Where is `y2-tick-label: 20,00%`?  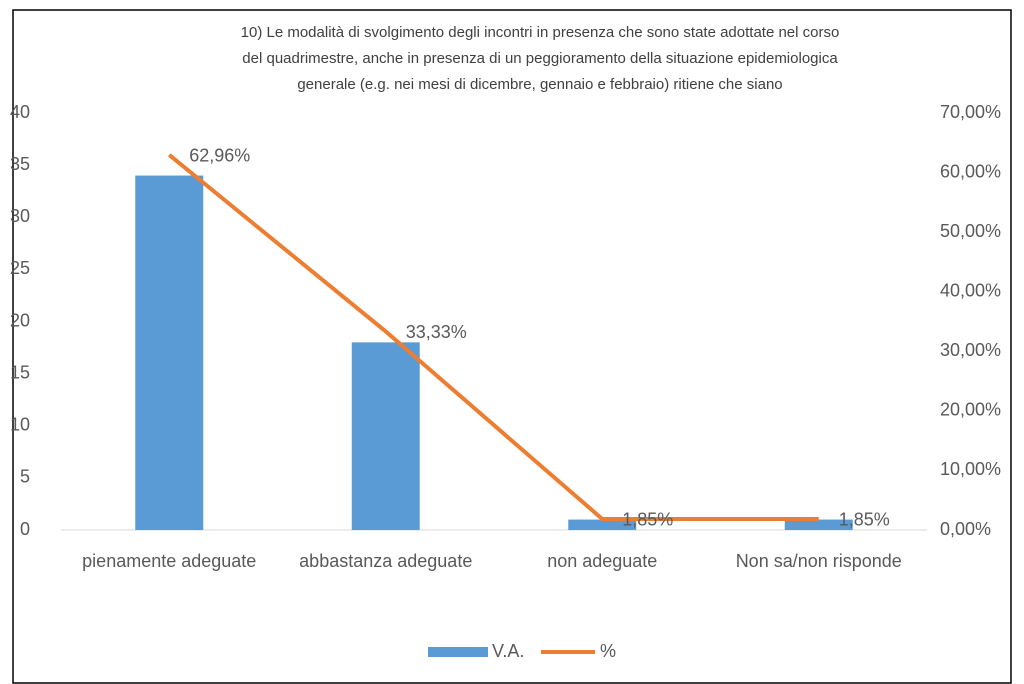
y2-tick-label: 20,00% is located at coordinates (970, 410).